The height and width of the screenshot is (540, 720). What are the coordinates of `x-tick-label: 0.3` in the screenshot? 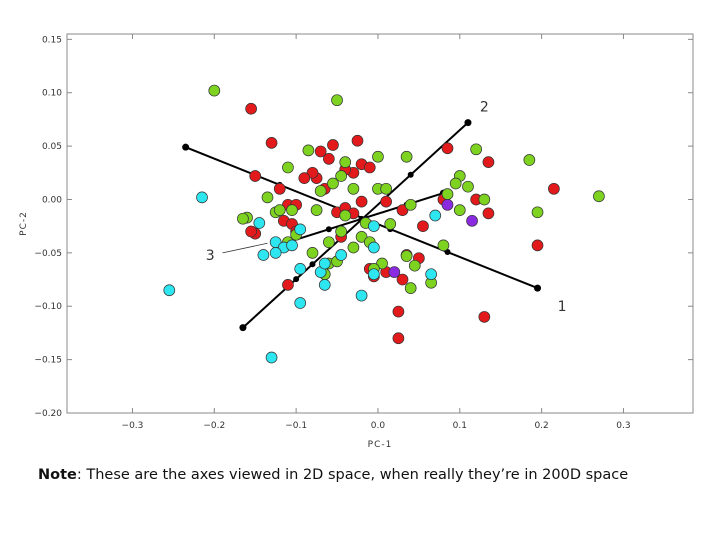 It's located at (623, 426).